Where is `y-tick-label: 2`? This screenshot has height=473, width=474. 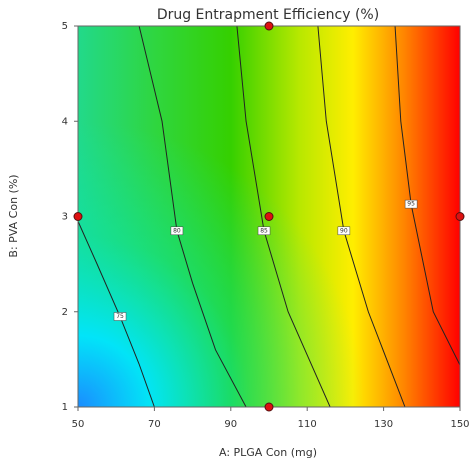 y-tick-label: 2 is located at coordinates (65, 312).